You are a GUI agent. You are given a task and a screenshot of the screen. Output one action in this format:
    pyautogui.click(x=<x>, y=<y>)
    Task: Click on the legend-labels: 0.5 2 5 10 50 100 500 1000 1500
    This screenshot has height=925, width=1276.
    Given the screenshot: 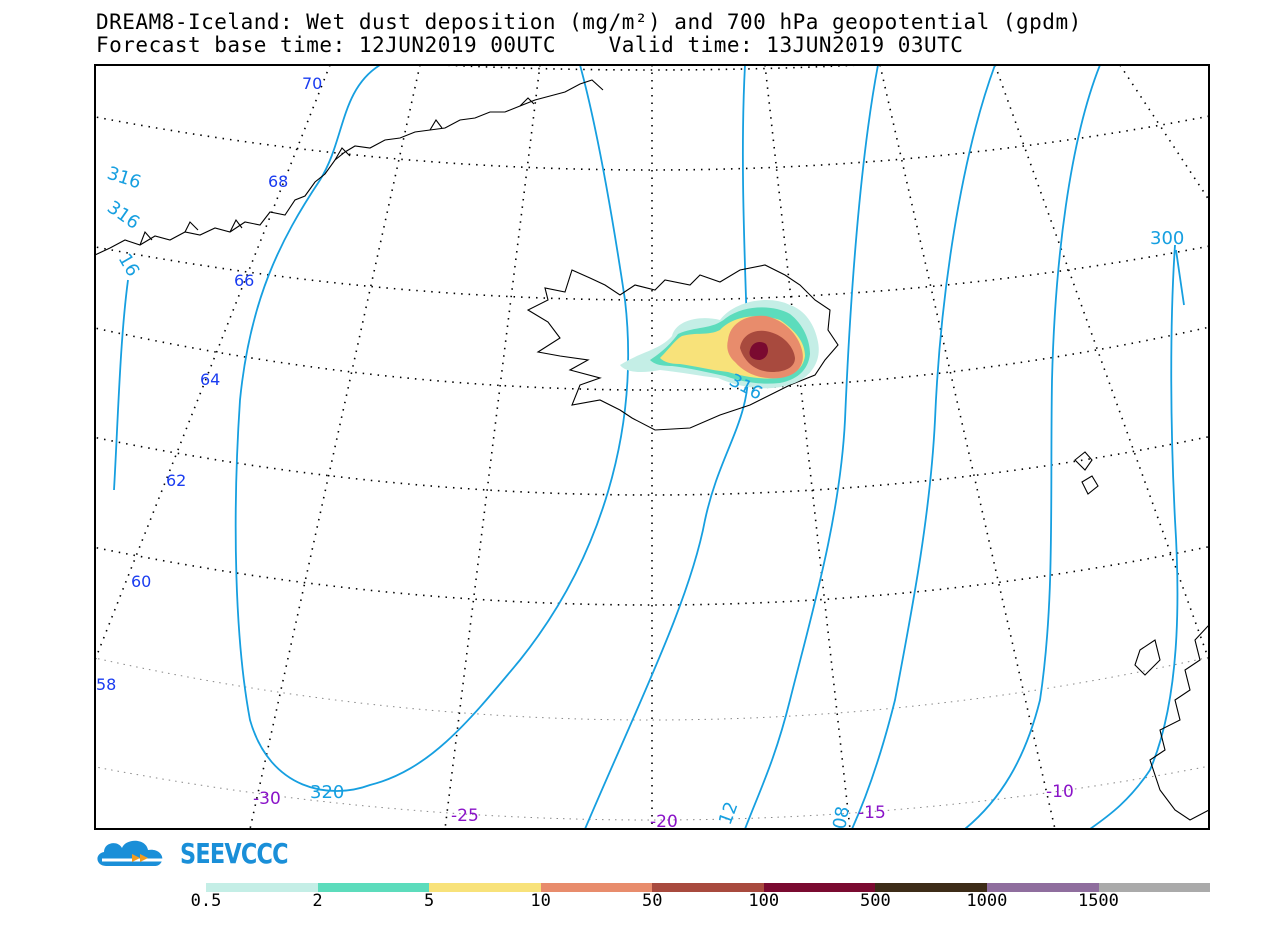 What is the action you would take?
    pyautogui.click(x=638, y=903)
    